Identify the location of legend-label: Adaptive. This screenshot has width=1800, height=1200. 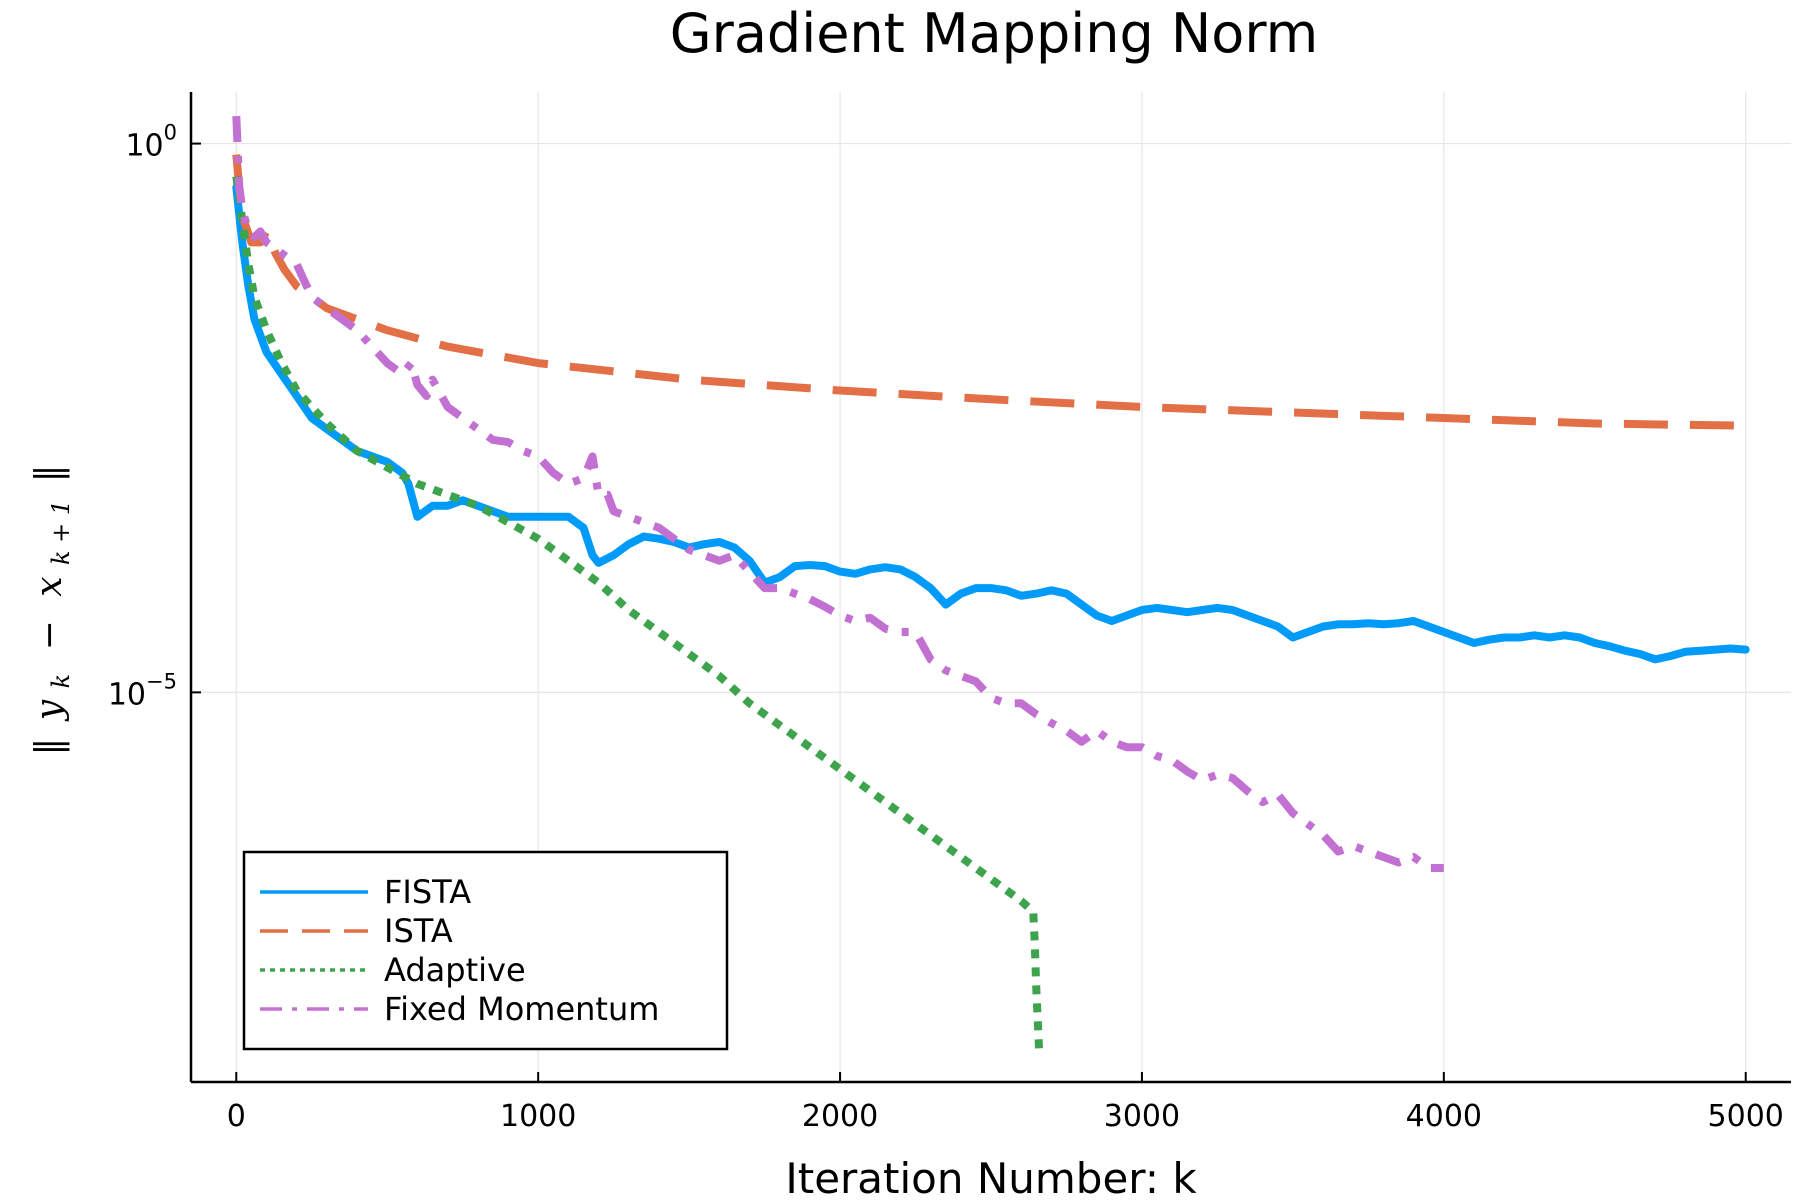
(455, 970).